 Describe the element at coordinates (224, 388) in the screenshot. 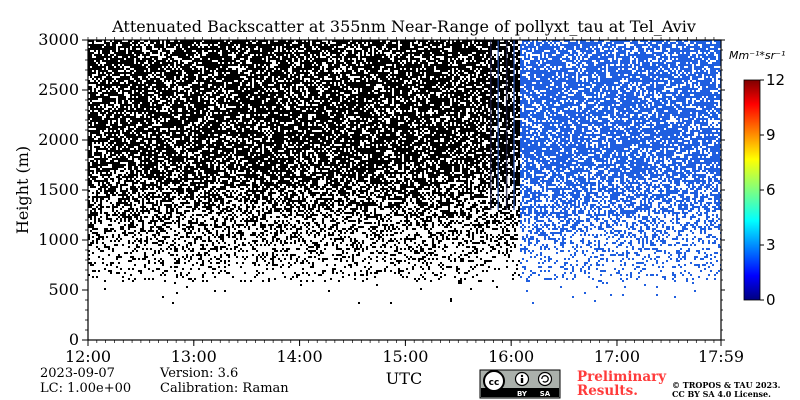

I see `footer-calibration: Calibration: Raman` at that location.